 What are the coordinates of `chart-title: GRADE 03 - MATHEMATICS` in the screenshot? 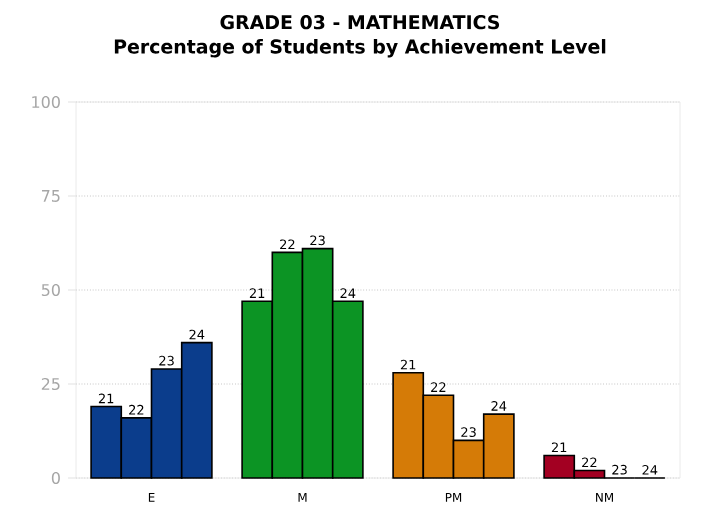 It's located at (360, 22).